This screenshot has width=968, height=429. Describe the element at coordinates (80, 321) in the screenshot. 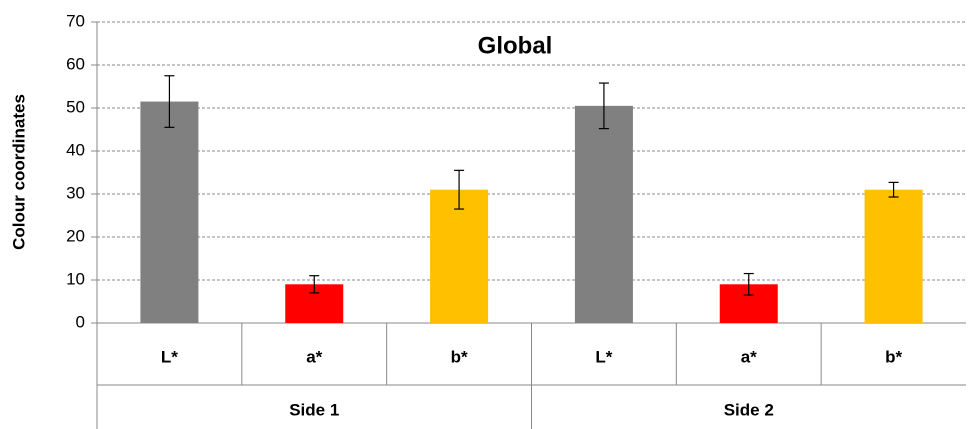

I see `y-tick-label: 0` at that location.